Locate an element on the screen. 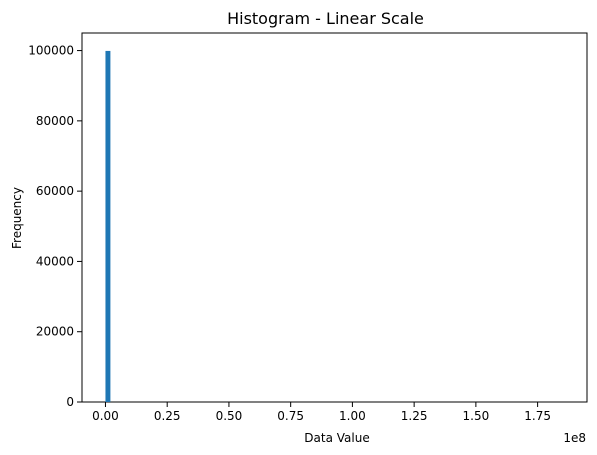  x-tick-label-1: 0.00 is located at coordinates (105, 416).